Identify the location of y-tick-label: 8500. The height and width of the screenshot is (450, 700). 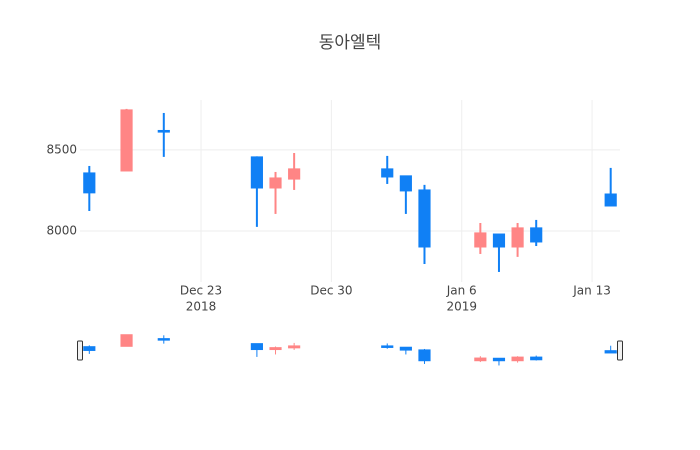
(61, 149).